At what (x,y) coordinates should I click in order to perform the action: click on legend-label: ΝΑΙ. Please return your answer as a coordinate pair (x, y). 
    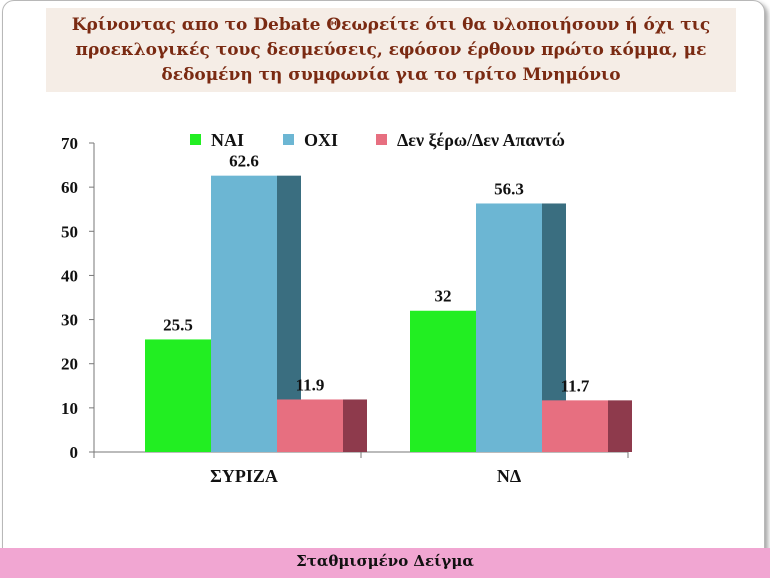
    Looking at the image, I should click on (227, 140).